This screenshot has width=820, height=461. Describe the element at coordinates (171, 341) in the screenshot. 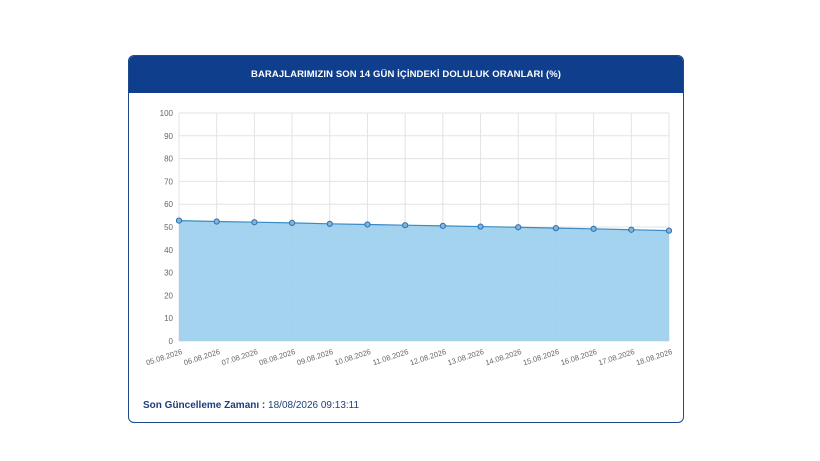

I see `y-tick-label: 0` at that location.